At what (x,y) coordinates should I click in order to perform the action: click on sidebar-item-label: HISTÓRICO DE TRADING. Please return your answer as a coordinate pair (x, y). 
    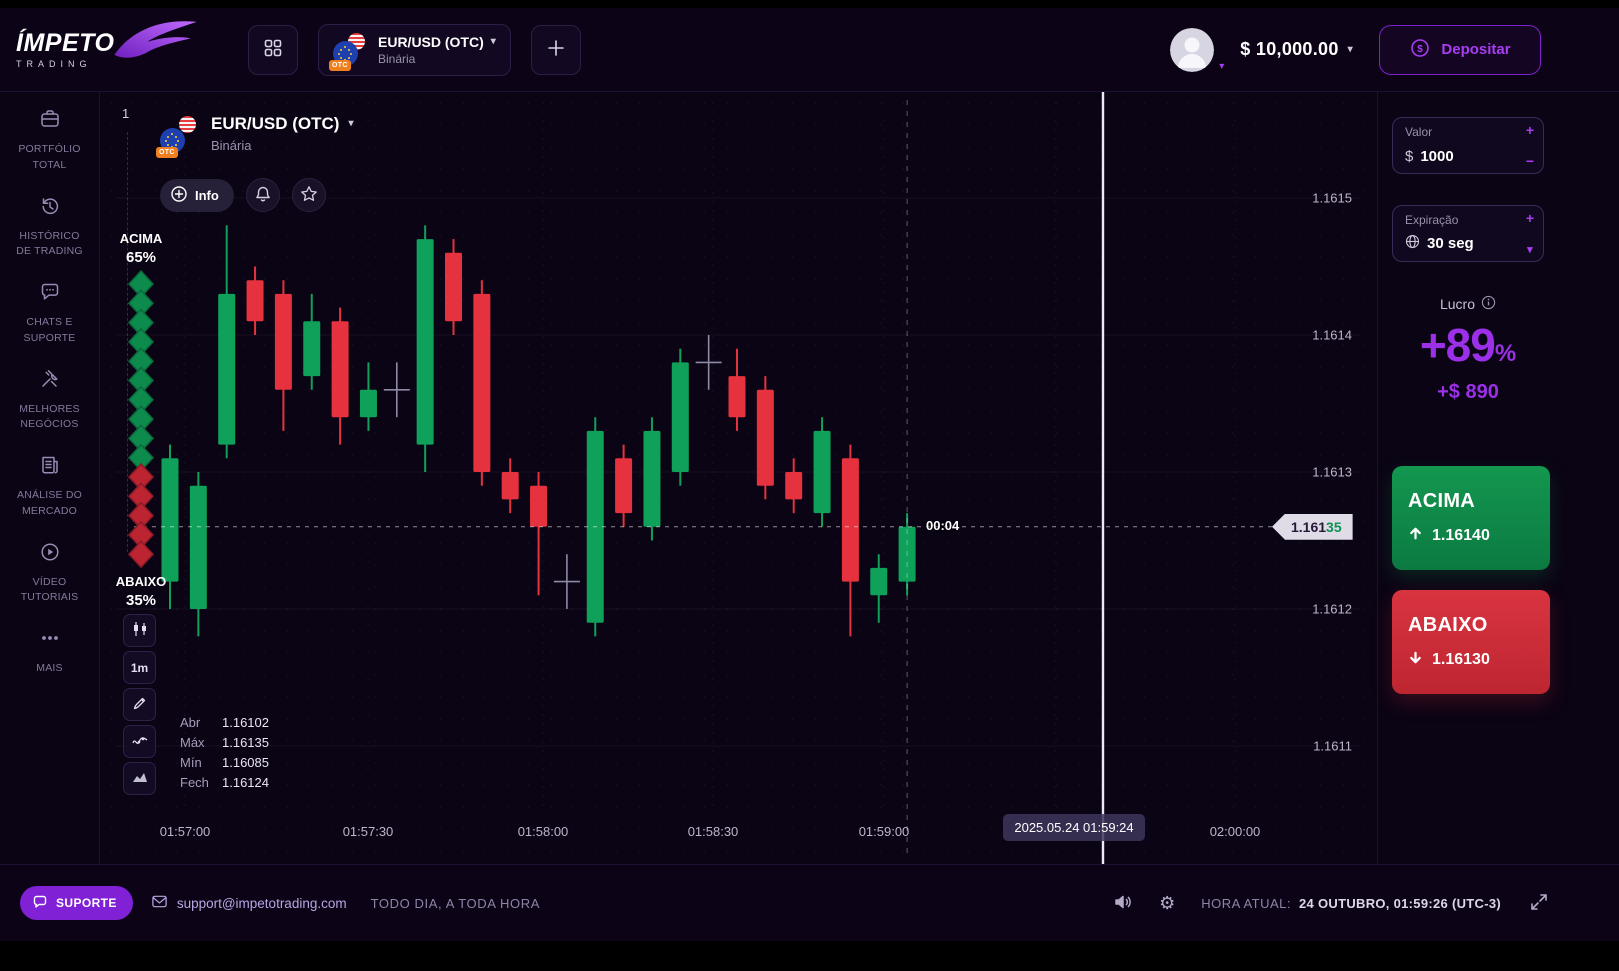
    Looking at the image, I should click on (49, 243).